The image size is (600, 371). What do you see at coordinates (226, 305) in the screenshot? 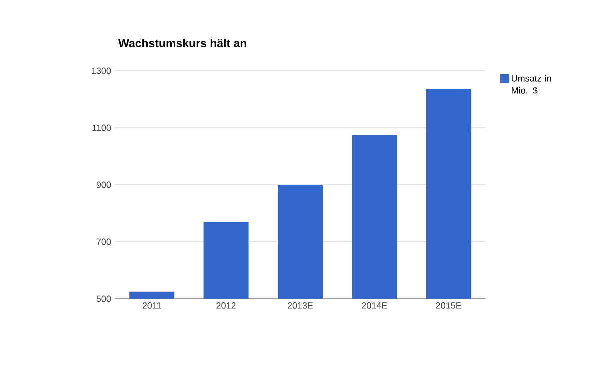
I see `x-tick-label: 2012` at bounding box center [226, 305].